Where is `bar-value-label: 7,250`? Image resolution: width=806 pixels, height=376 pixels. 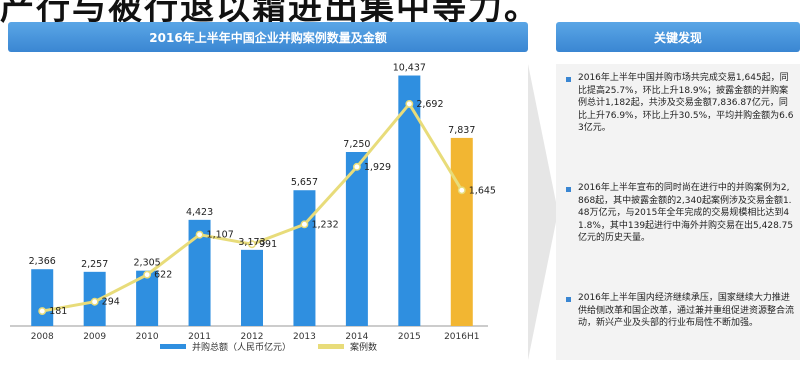 bar-value-label: 7,250 is located at coordinates (356, 144).